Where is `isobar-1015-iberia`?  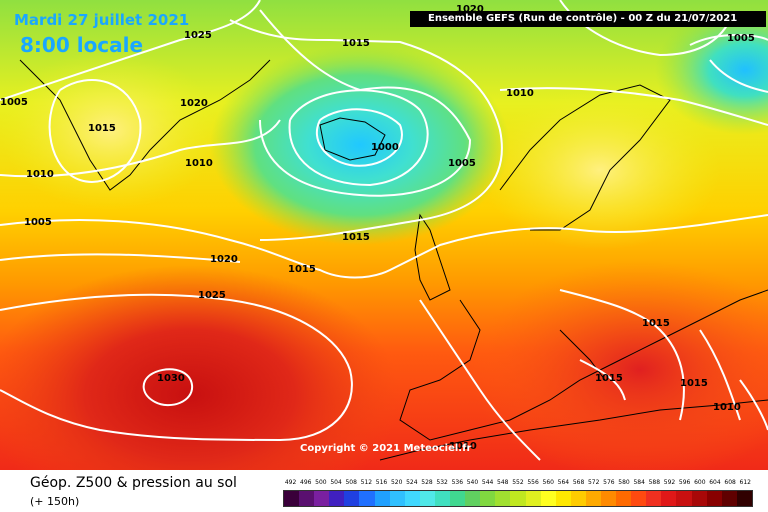 isobar-1015-iberia is located at coordinates (480, 380).